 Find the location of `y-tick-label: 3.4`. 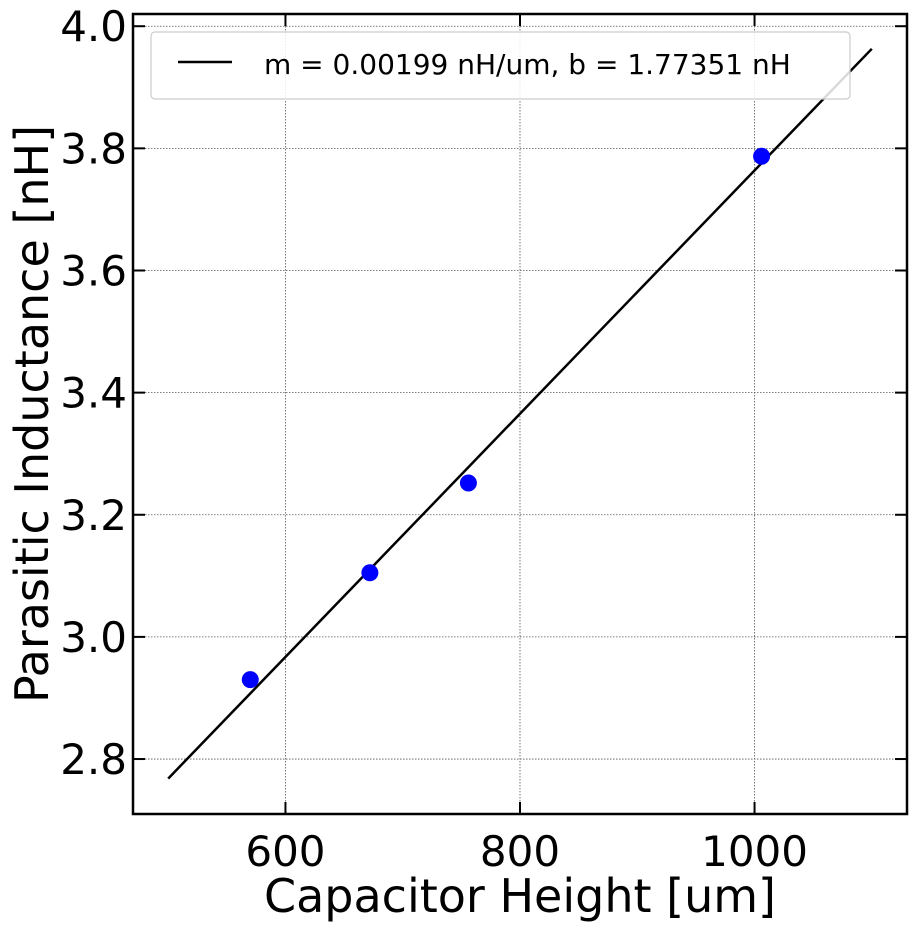

y-tick-label: 3.4 is located at coordinates (93, 393).